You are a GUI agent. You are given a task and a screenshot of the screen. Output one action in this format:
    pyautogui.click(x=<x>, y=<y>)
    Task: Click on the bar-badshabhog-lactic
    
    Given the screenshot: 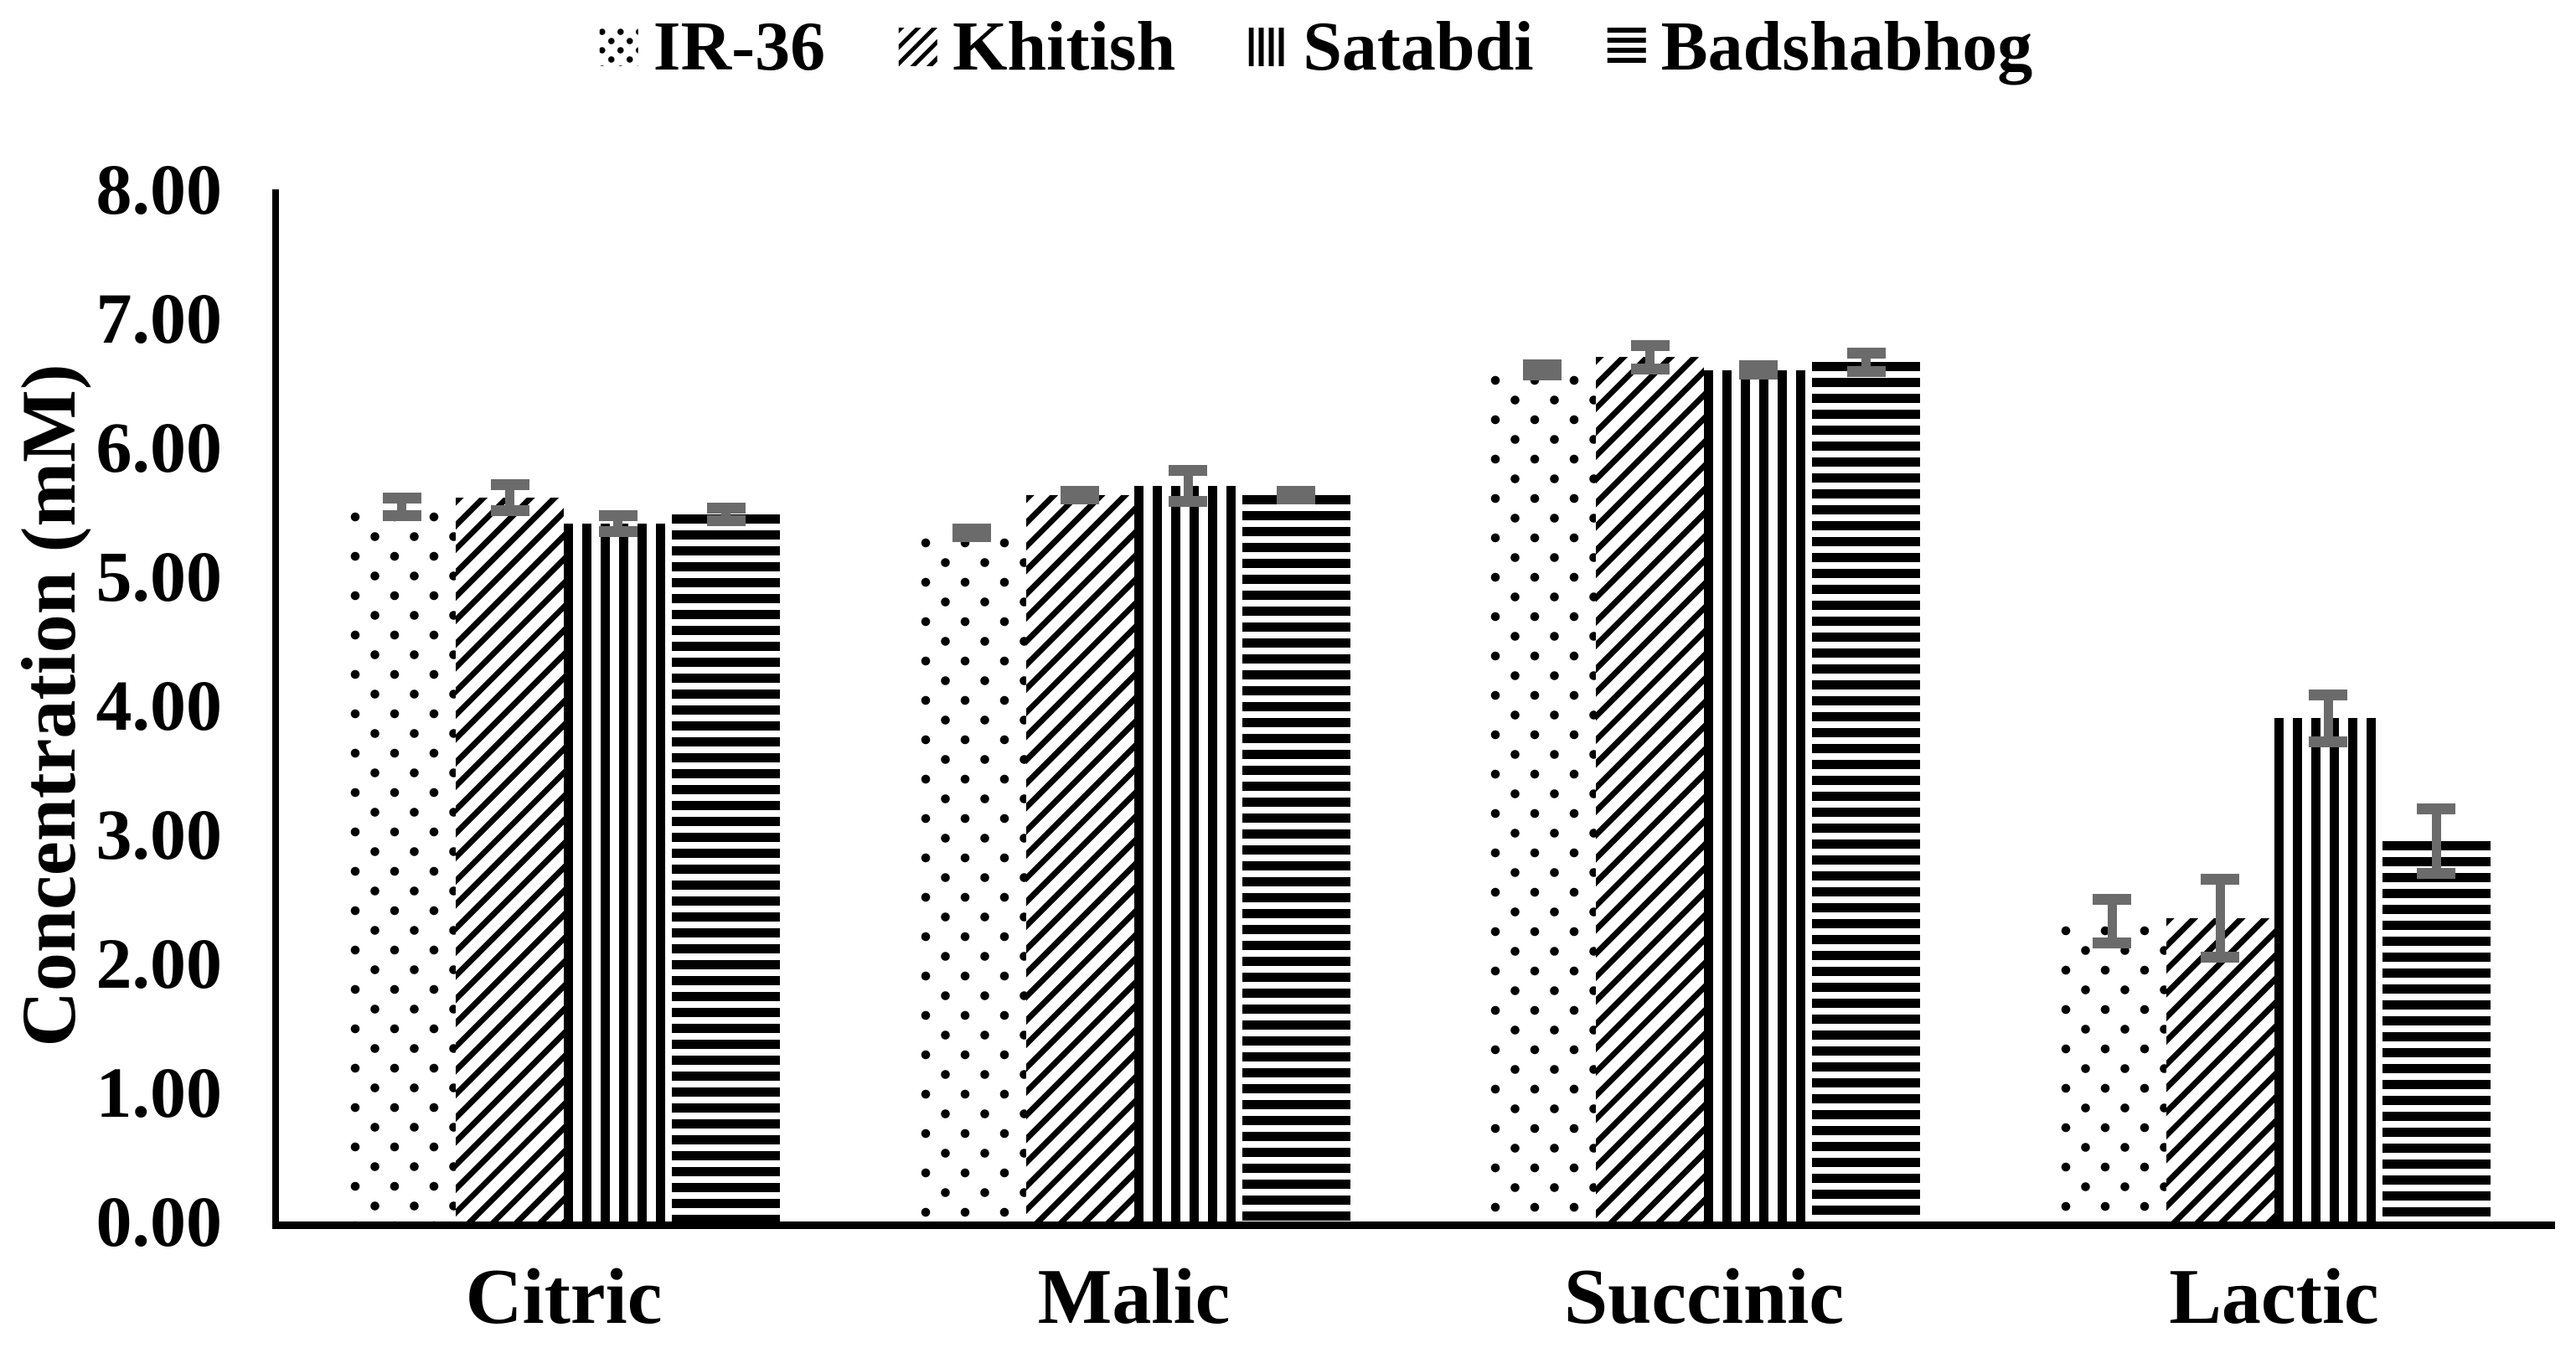 What is the action you would take?
    pyautogui.click(x=2436, y=1030)
    